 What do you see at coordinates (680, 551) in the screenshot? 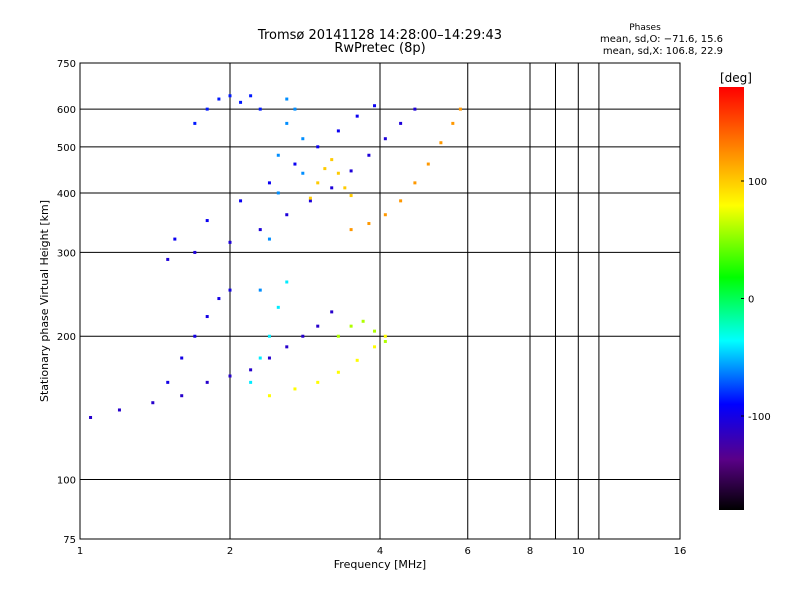
I see `x-tick-label: 16` at bounding box center [680, 551].